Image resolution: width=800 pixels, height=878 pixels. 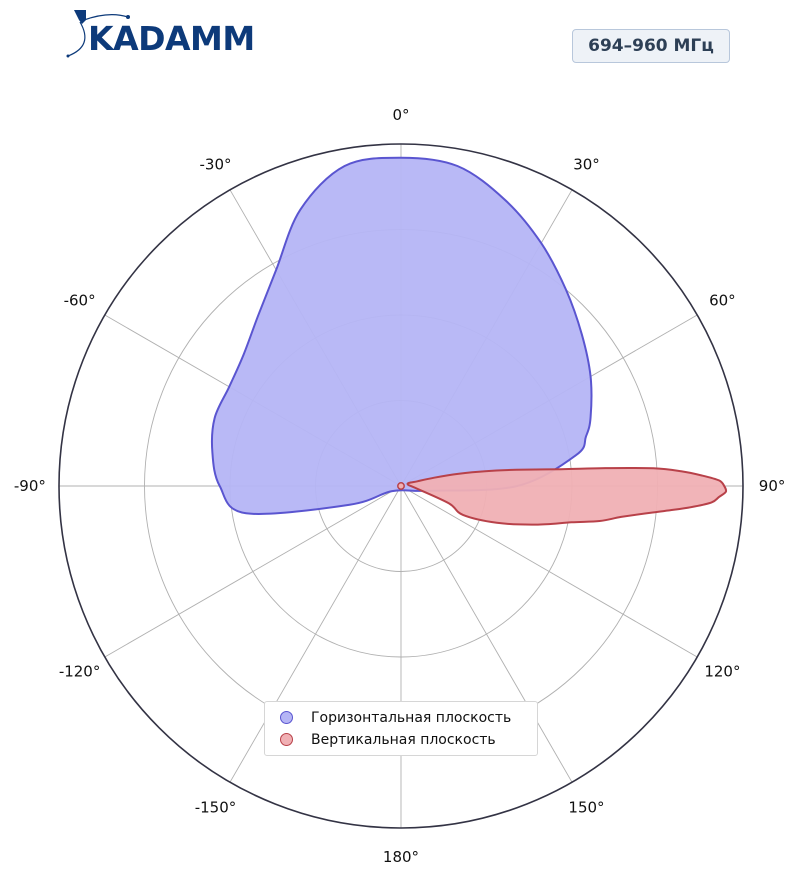 I want to click on legend-item-vertical: Вертикальная плоскость, so click(x=388, y=740).